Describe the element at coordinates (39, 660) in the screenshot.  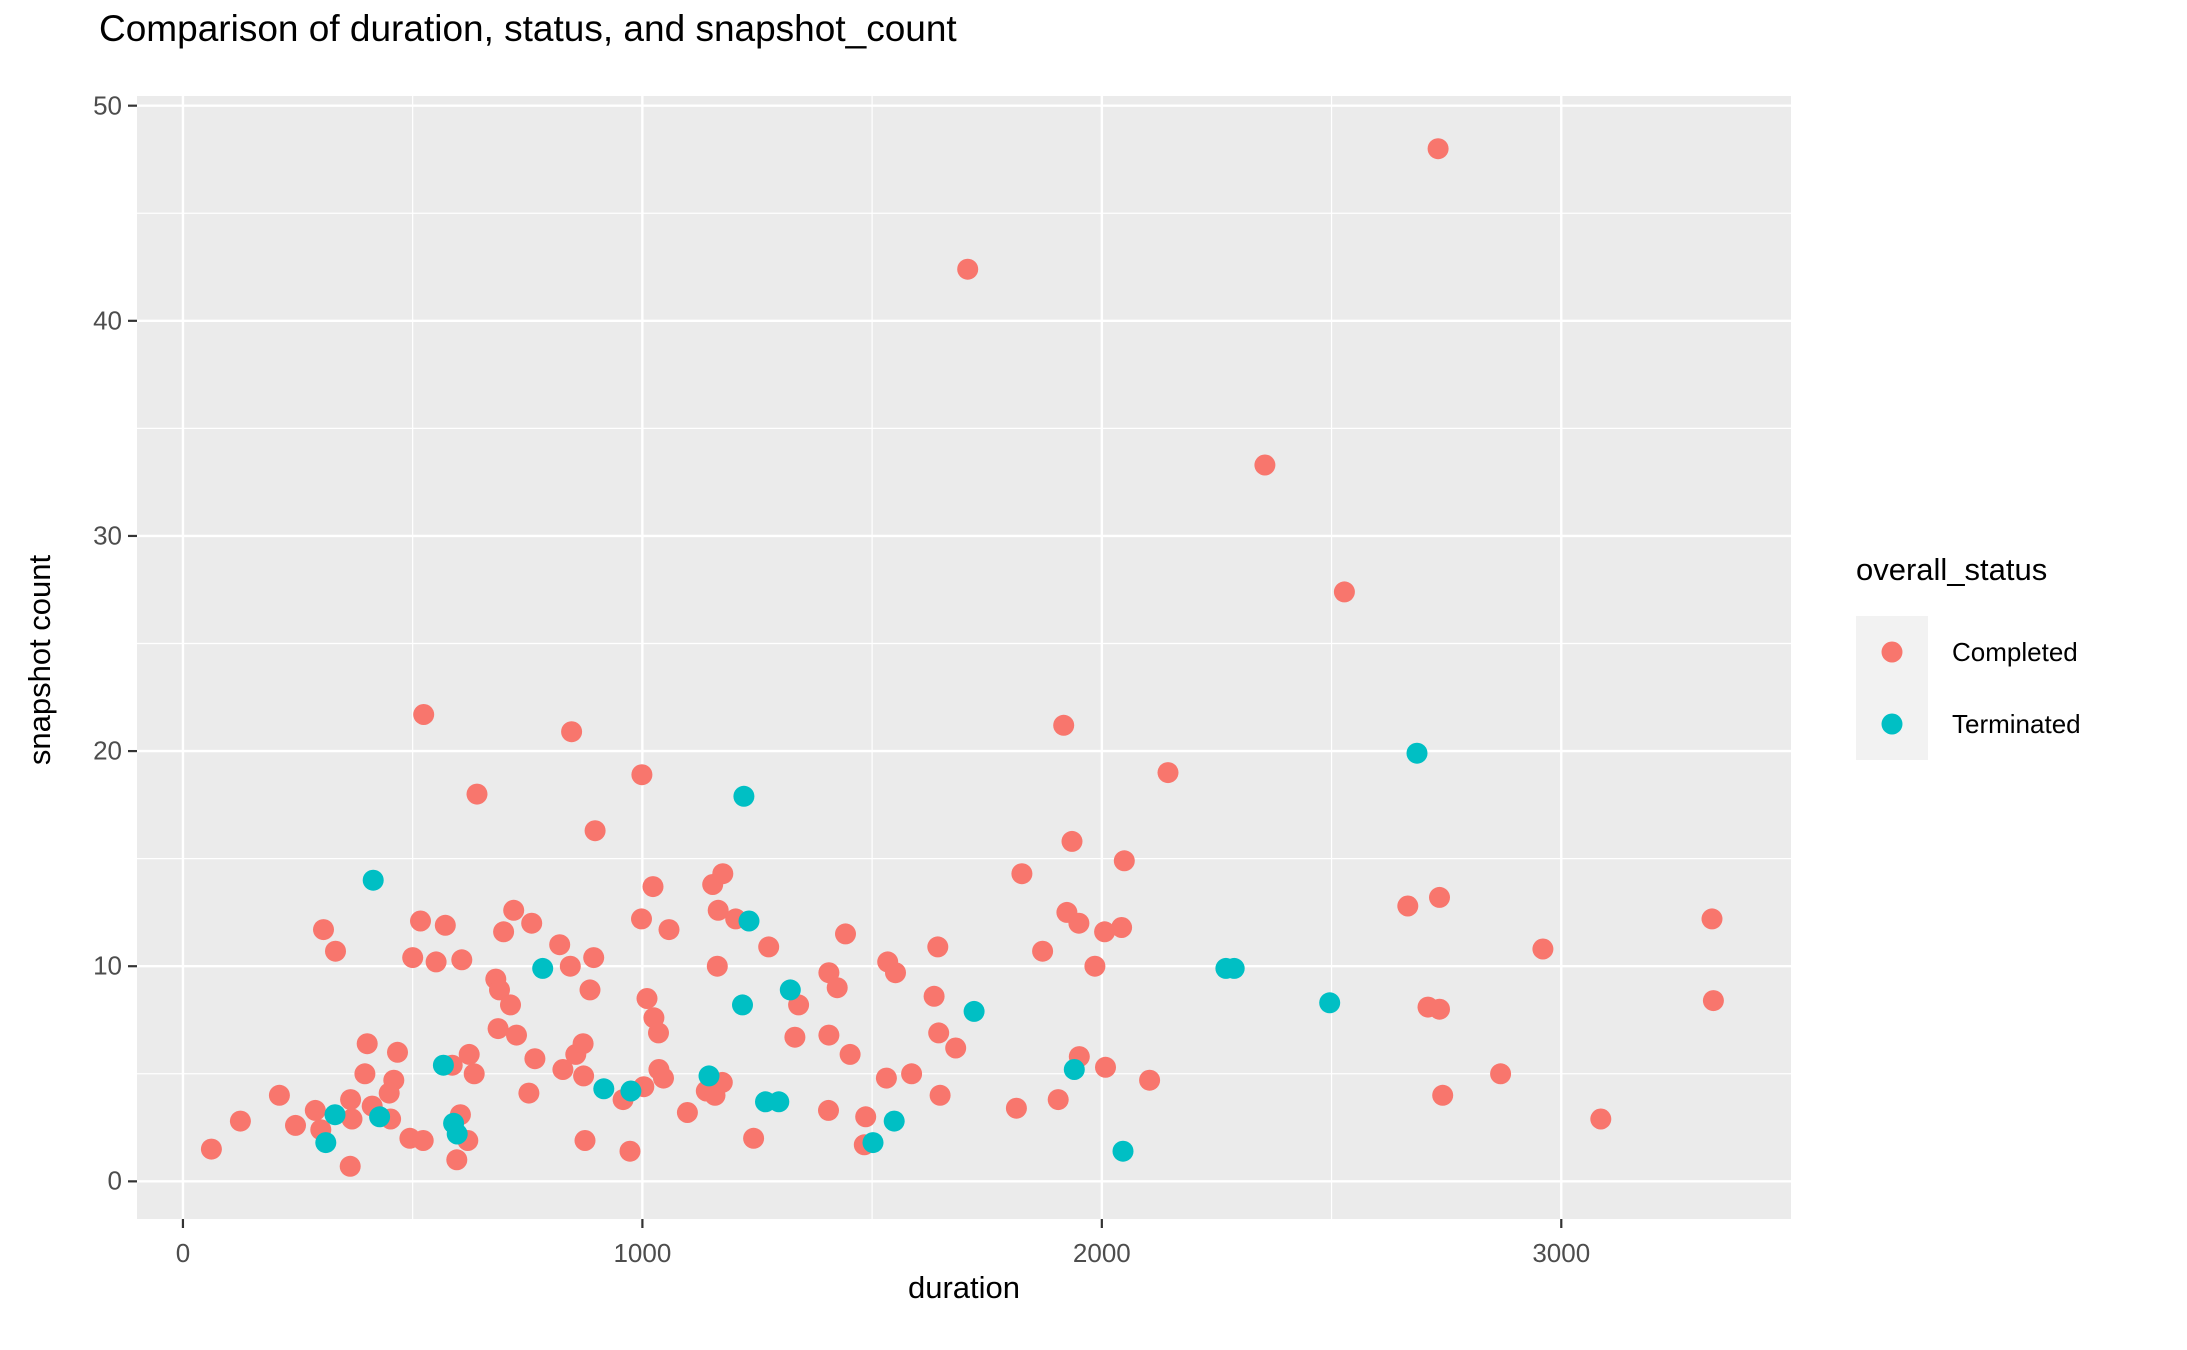
I see `y-axis-title: snapshot count` at that location.